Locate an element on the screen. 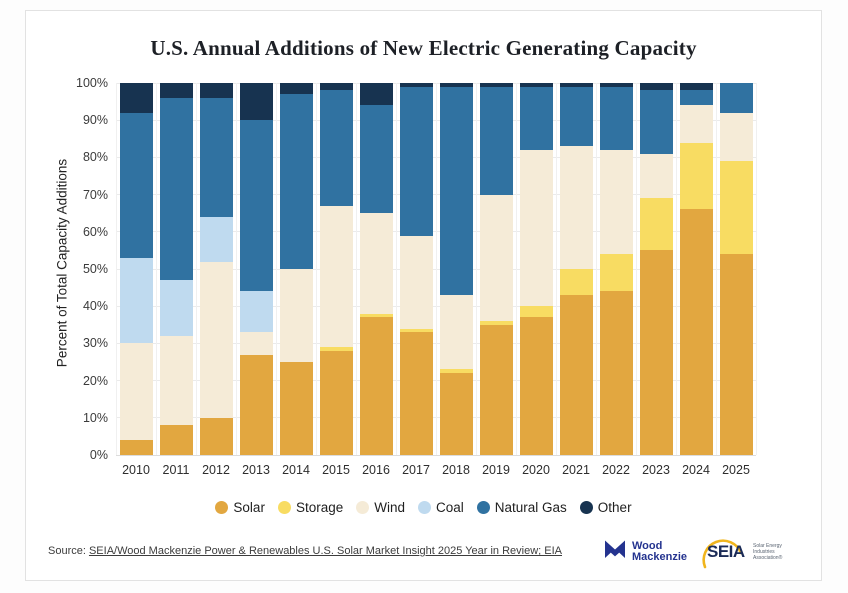  x-tick-2022: 2022 is located at coordinates (616, 470).